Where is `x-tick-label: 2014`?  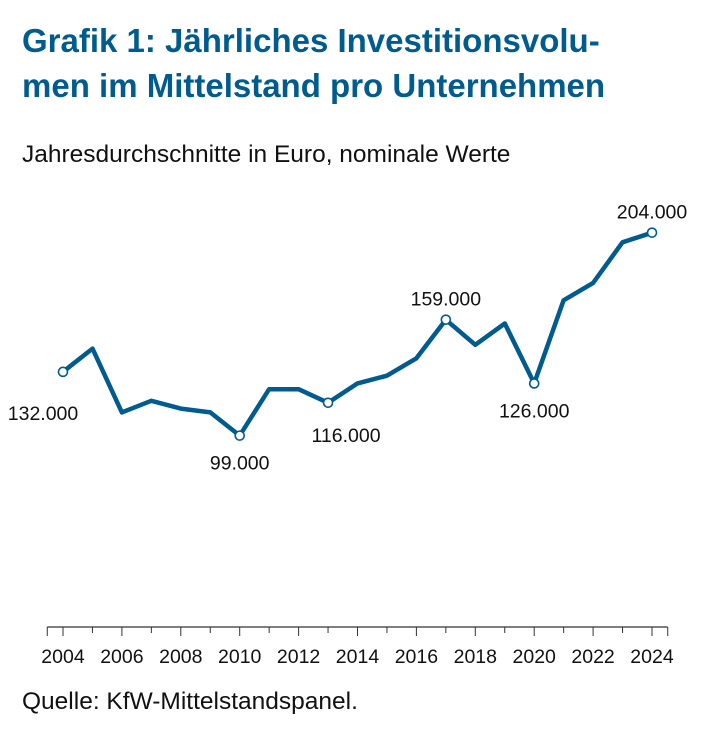 x-tick-label: 2014 is located at coordinates (358, 657).